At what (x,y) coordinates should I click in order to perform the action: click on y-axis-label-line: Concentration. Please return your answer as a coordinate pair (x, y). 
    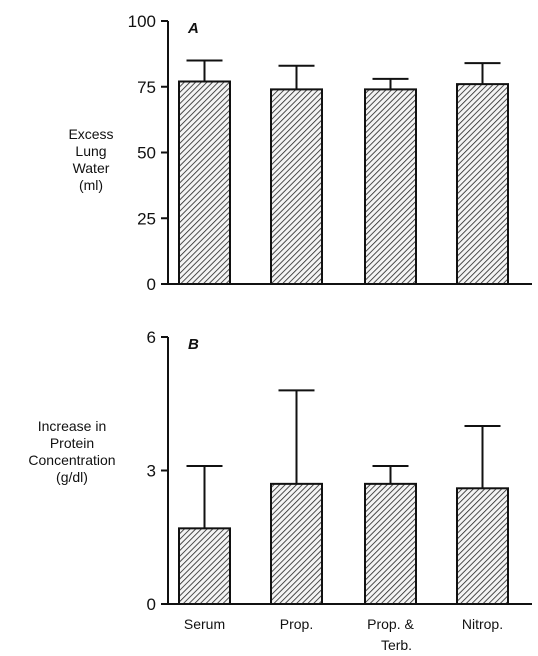
    Looking at the image, I should click on (71, 460).